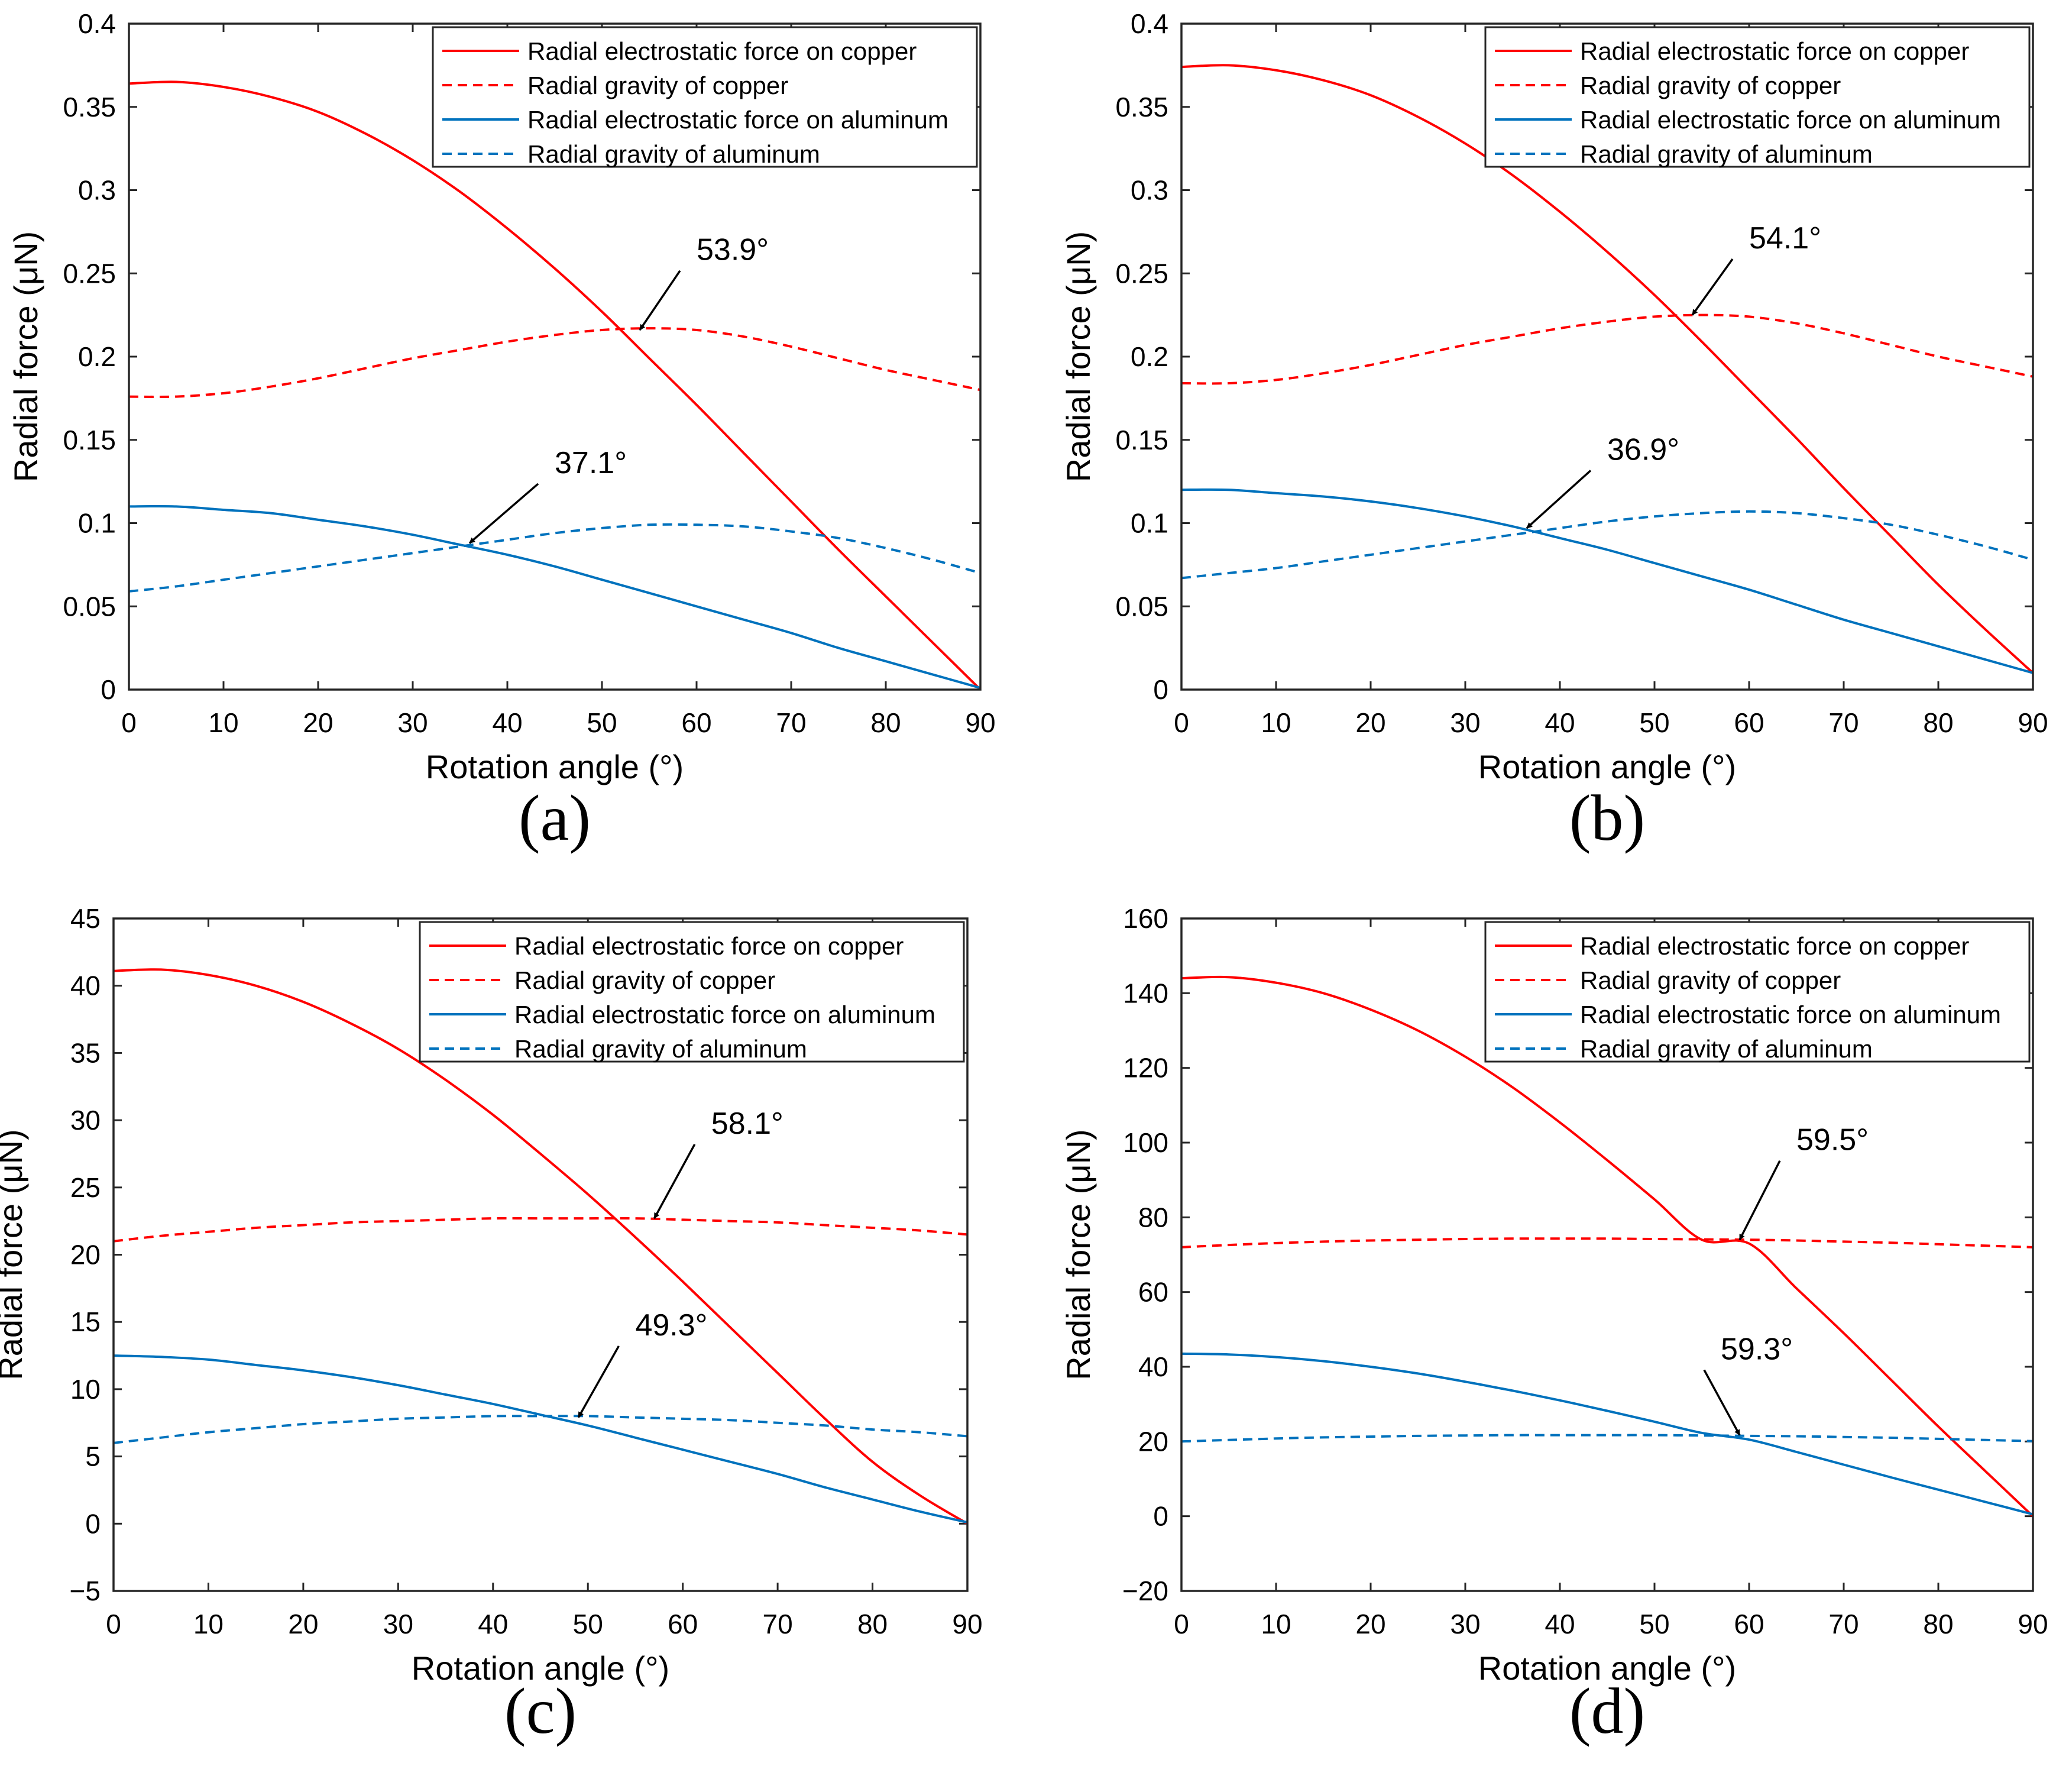 The image size is (2056, 1792). Describe the element at coordinates (1145, 1591) in the screenshot. I see `y-tick-label: −20` at that location.